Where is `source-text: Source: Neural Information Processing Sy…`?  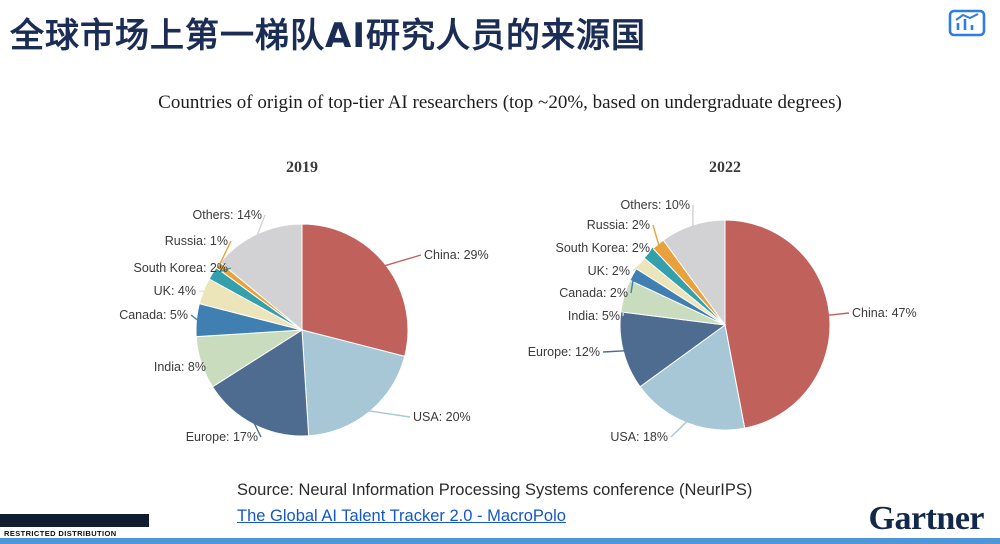 source-text: Source: Neural Information Processing Sy… is located at coordinates (495, 490).